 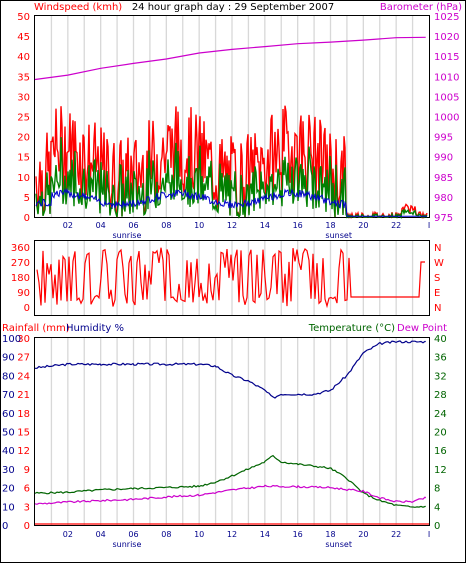 What do you see at coordinates (422, 328) in the screenshot?
I see `dewpoint-label: Dew Point` at bounding box center [422, 328].